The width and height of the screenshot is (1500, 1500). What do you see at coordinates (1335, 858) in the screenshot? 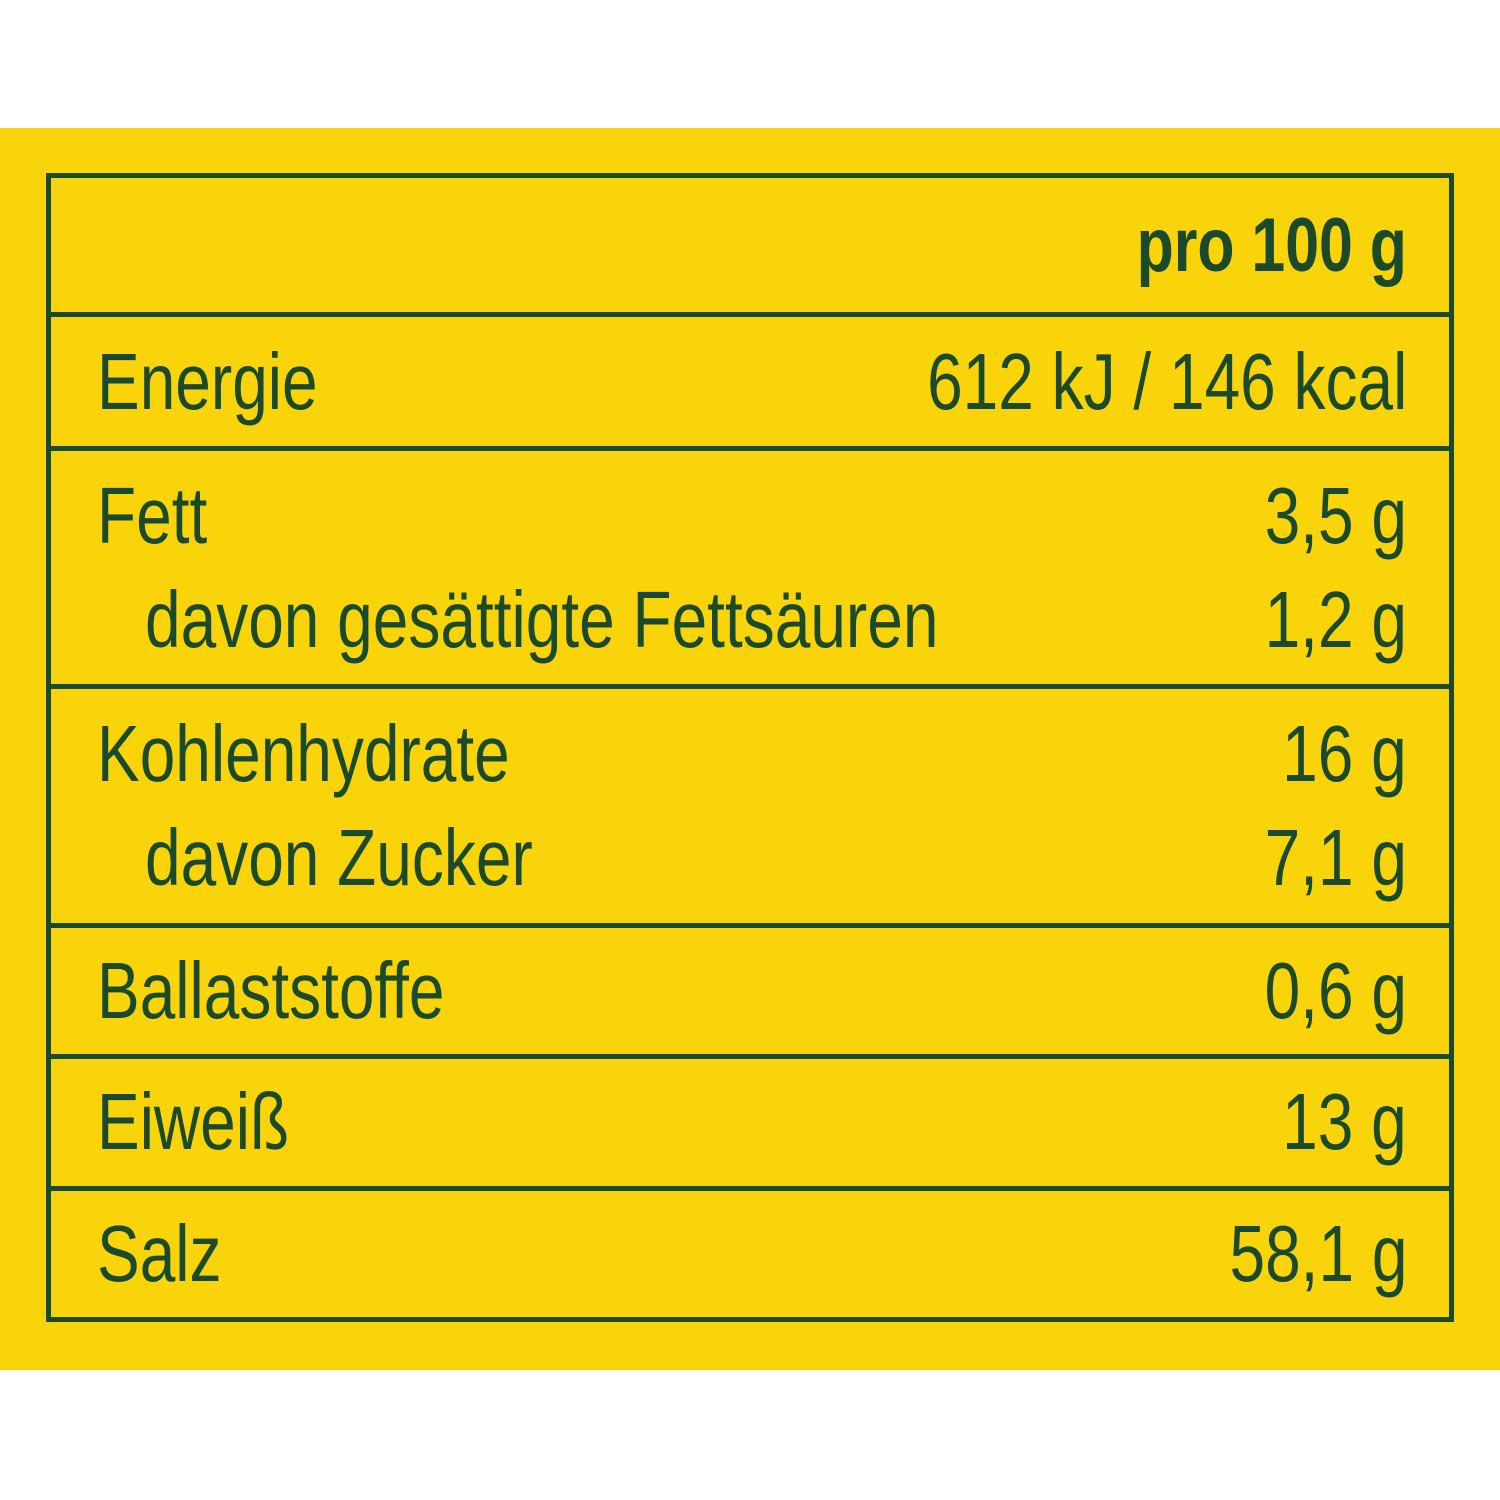
I see `nutrient-value: 7,1 g` at bounding box center [1335, 858].